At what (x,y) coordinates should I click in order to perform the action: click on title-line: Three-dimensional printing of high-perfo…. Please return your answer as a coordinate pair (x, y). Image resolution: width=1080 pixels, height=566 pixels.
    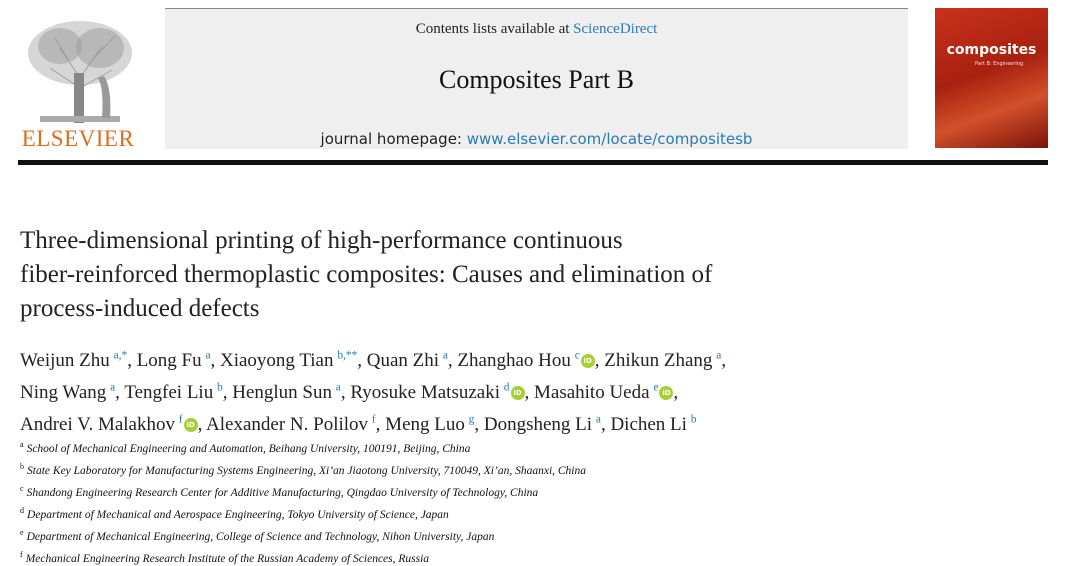
    Looking at the image, I should click on (321, 240).